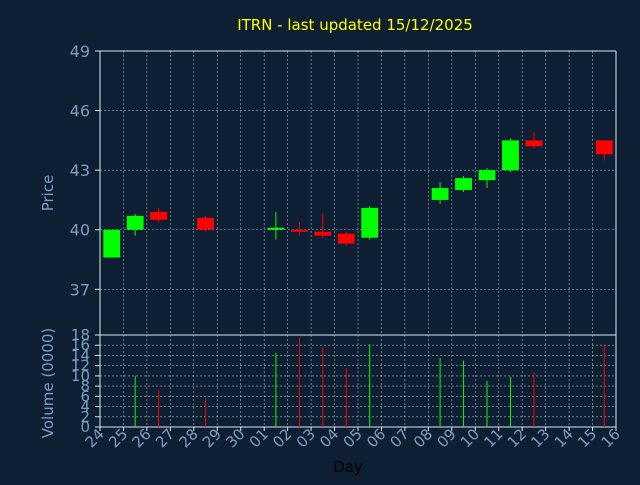  Describe the element at coordinates (85, 396) in the screenshot. I see `volume-tick-label: 6` at that location.